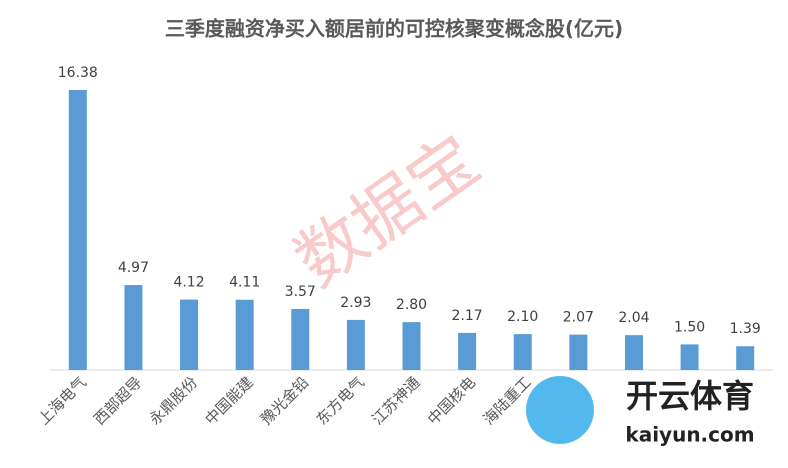 The height and width of the screenshot is (468, 788). I want to click on logo: 开云体育 kaiyun.com, so click(640, 411).